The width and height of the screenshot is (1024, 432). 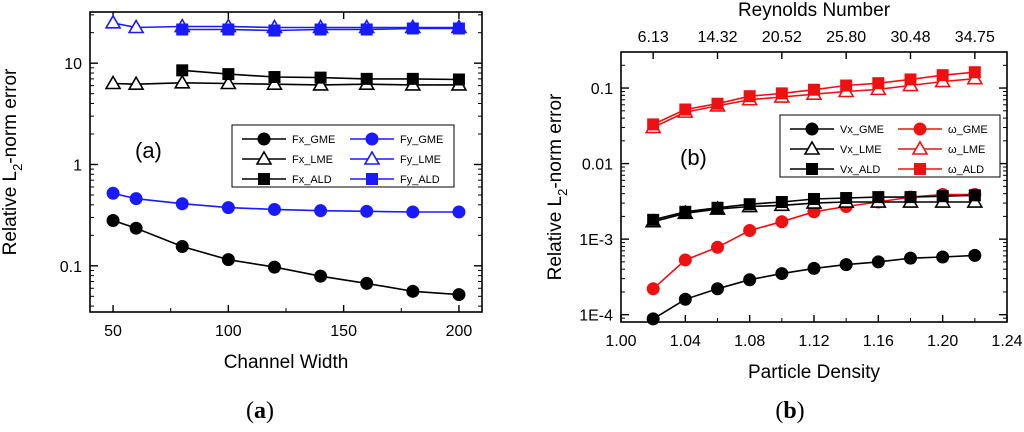 I want to click on caption-letter: b, so click(x=789, y=411).